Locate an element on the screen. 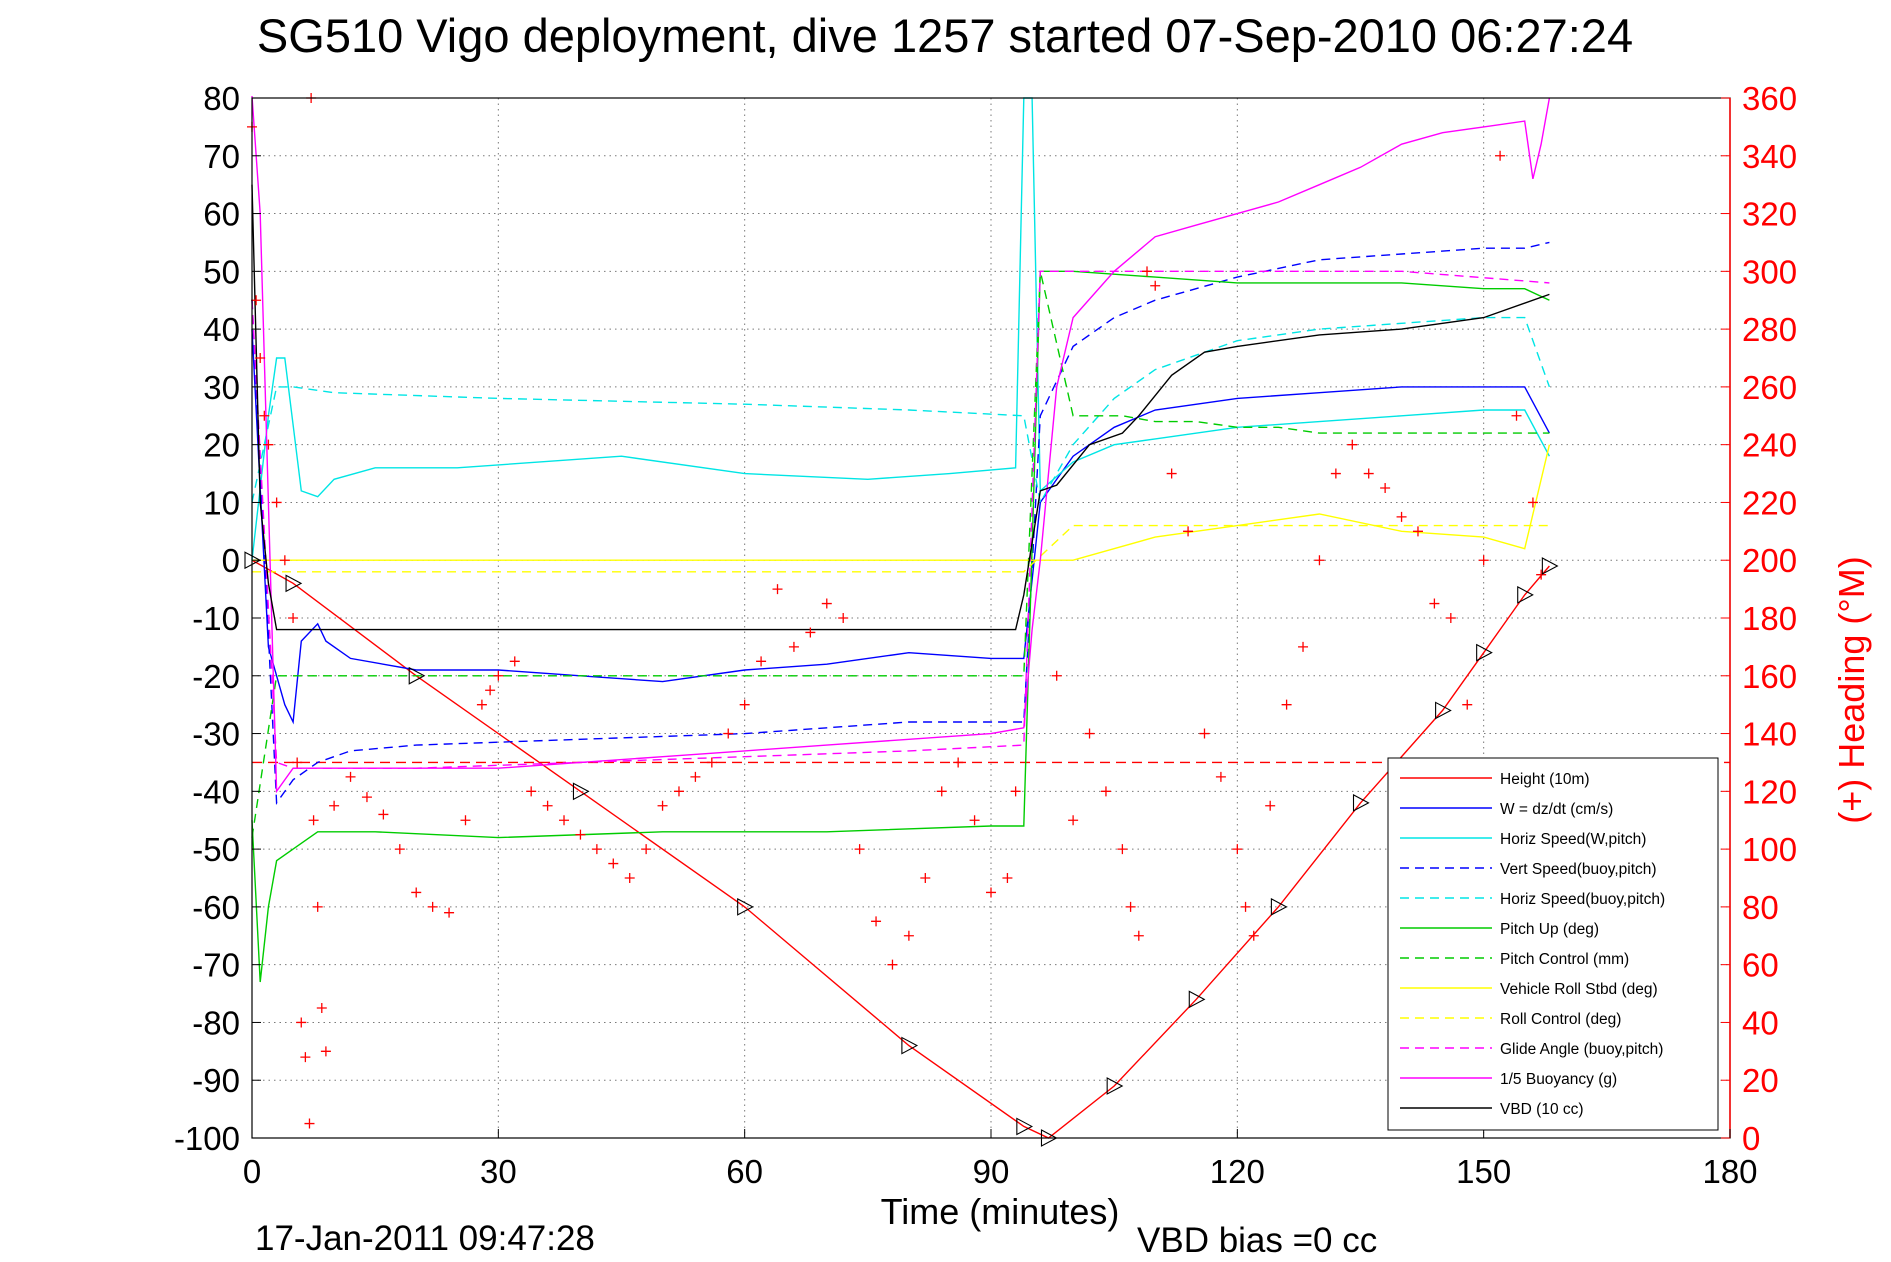 The height and width of the screenshot is (1262, 1891). x-tick-label: 90 is located at coordinates (991, 1171).